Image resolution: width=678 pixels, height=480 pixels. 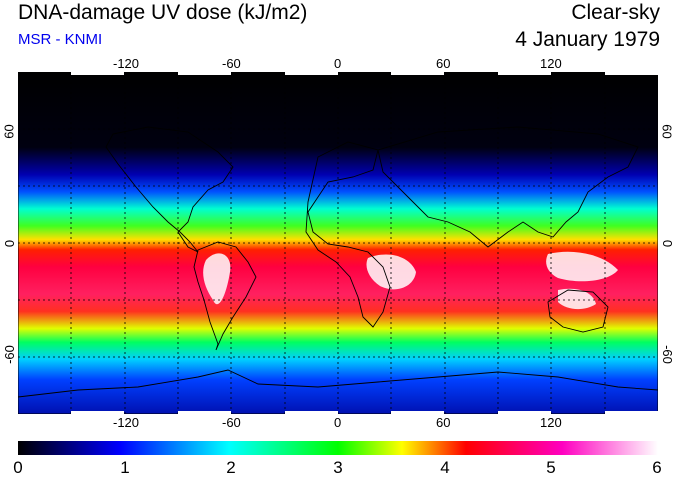 I want to click on lon-tick-bottom: 0, so click(x=338, y=422).